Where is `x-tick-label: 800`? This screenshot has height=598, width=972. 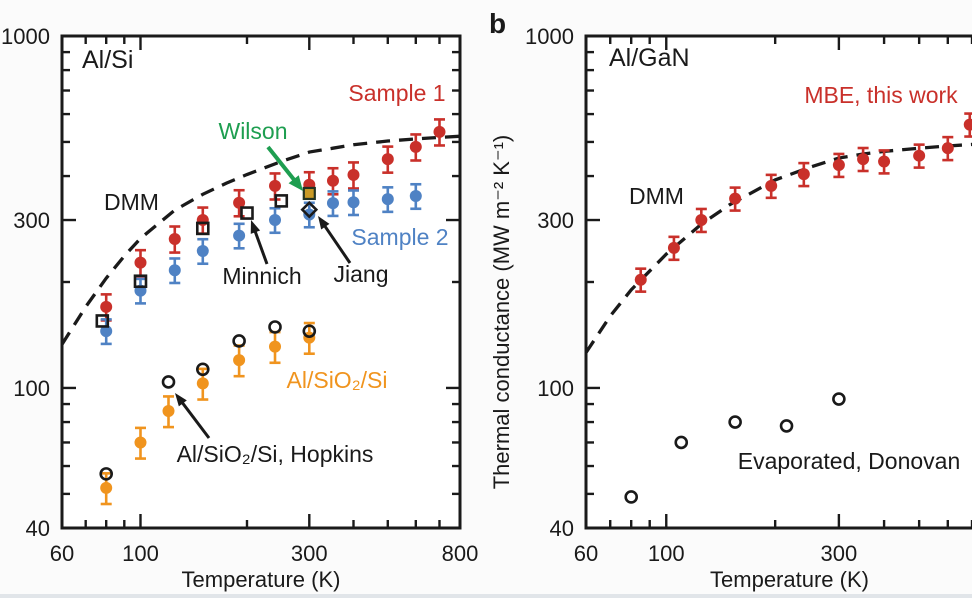 x-tick-label: 800 is located at coordinates (460, 553).